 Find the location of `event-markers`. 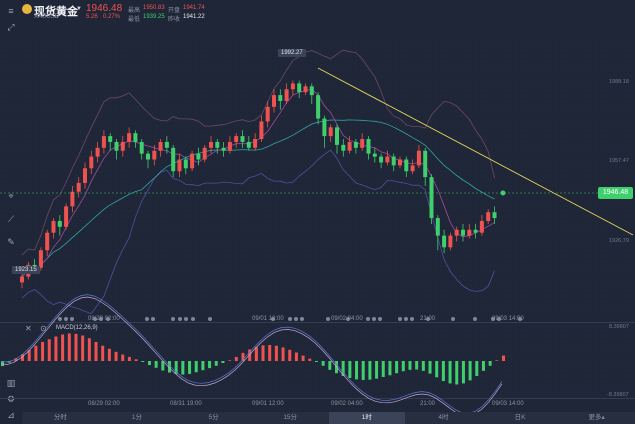

event-markers is located at coordinates (290, 319).